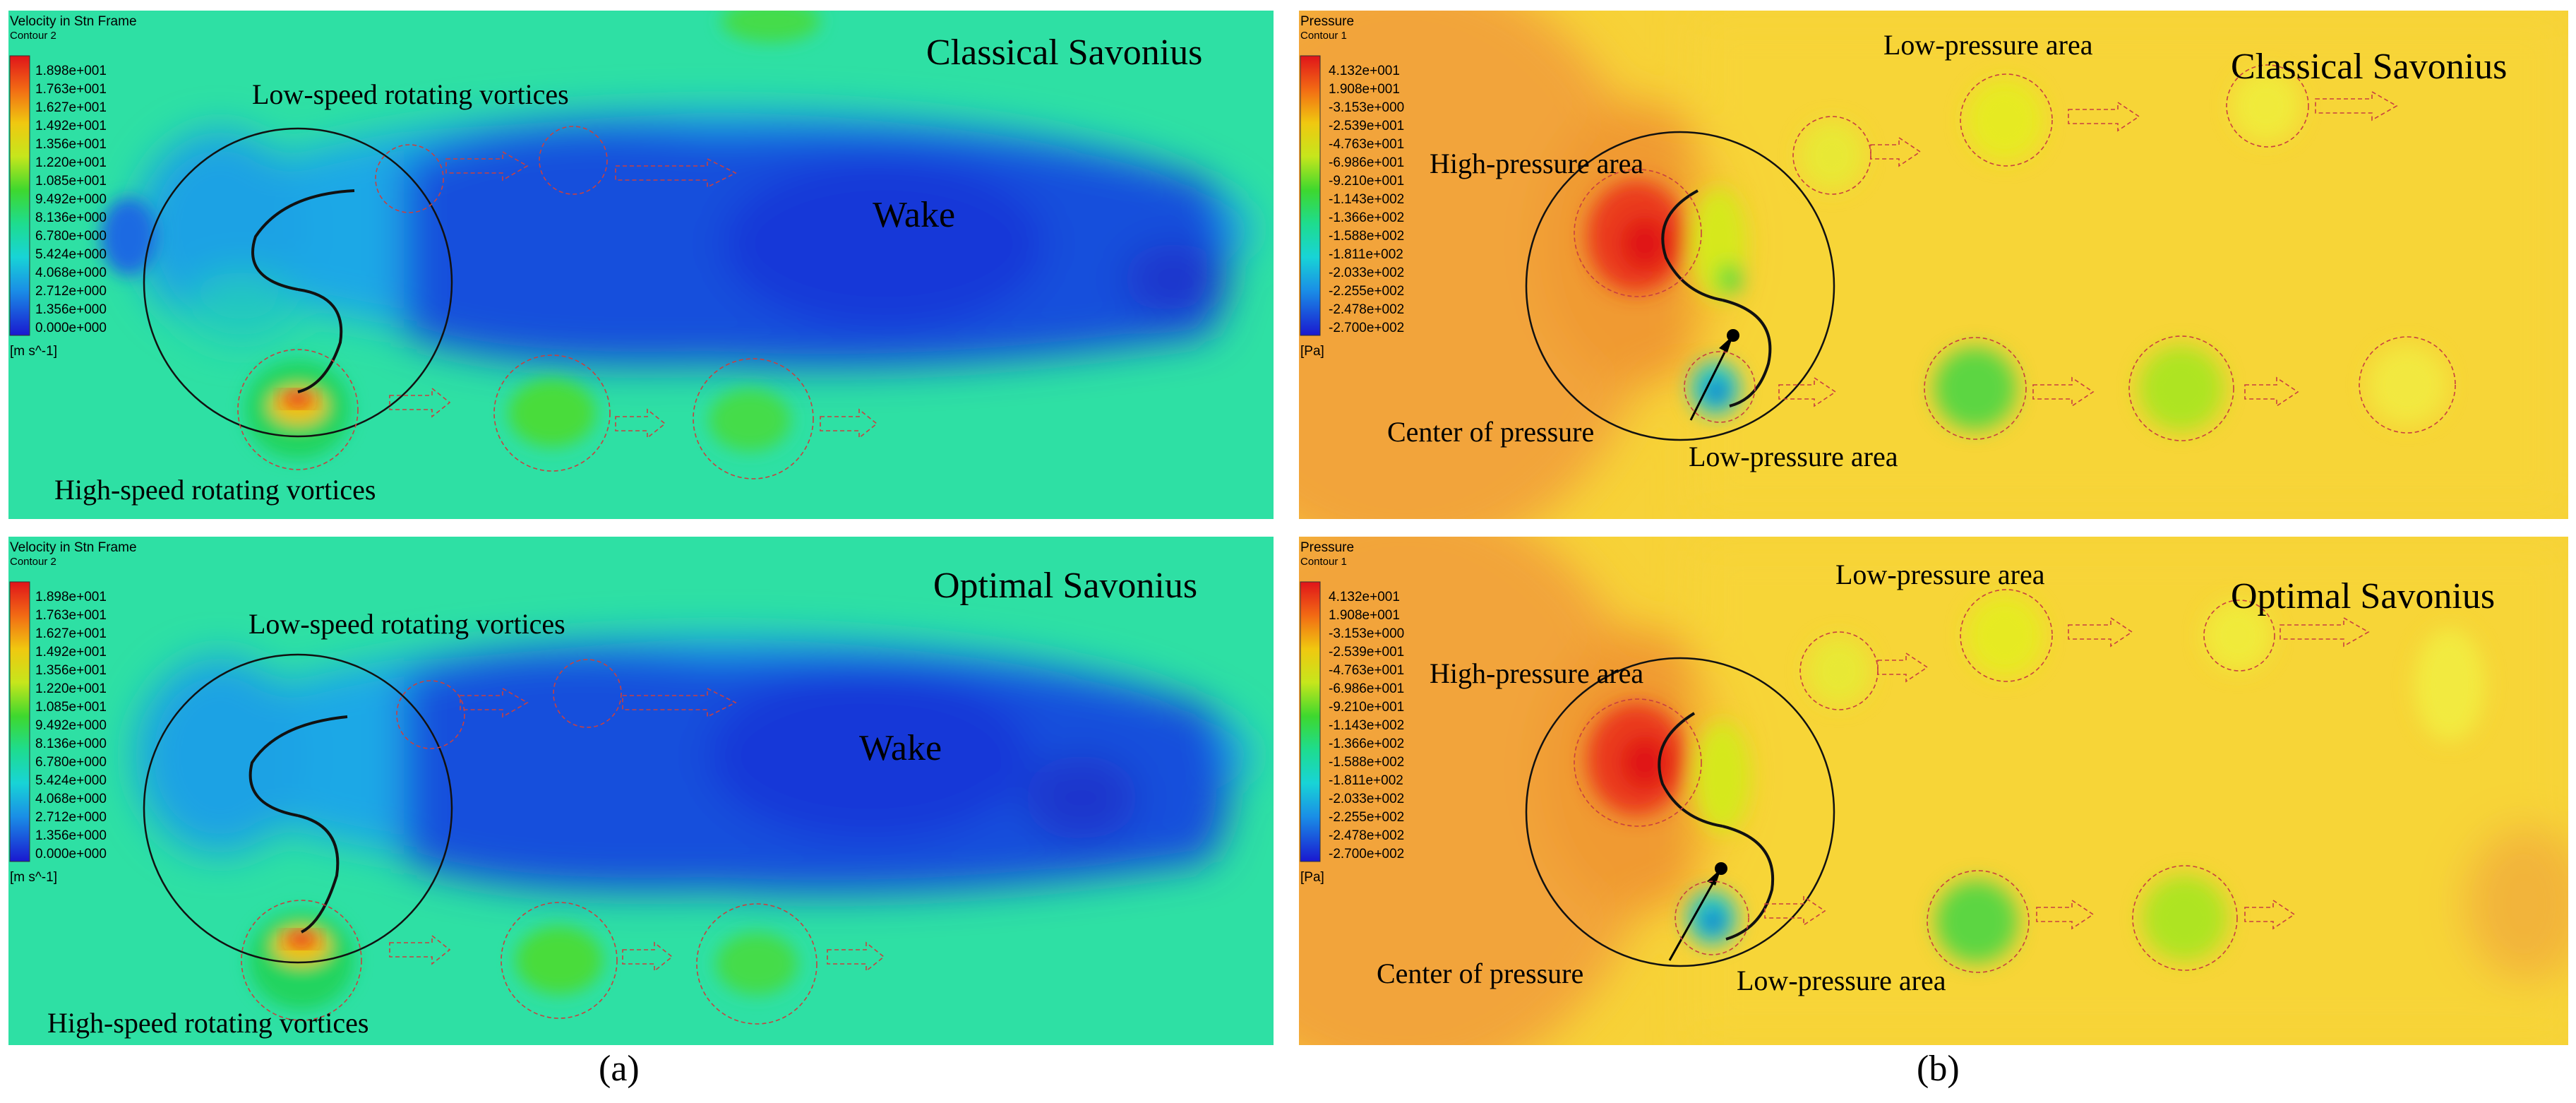  Describe the element at coordinates (71, 707) in the screenshot. I see `colorbar-tick: 1.085e+001` at that location.